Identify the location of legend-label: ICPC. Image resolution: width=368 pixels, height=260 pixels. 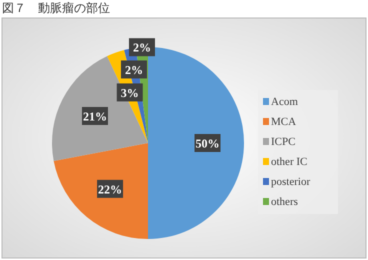
(283, 142).